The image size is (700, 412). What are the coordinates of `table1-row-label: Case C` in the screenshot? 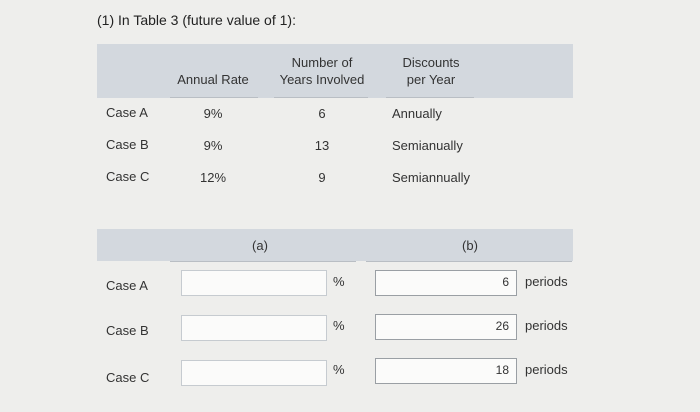 It's located at (128, 176).